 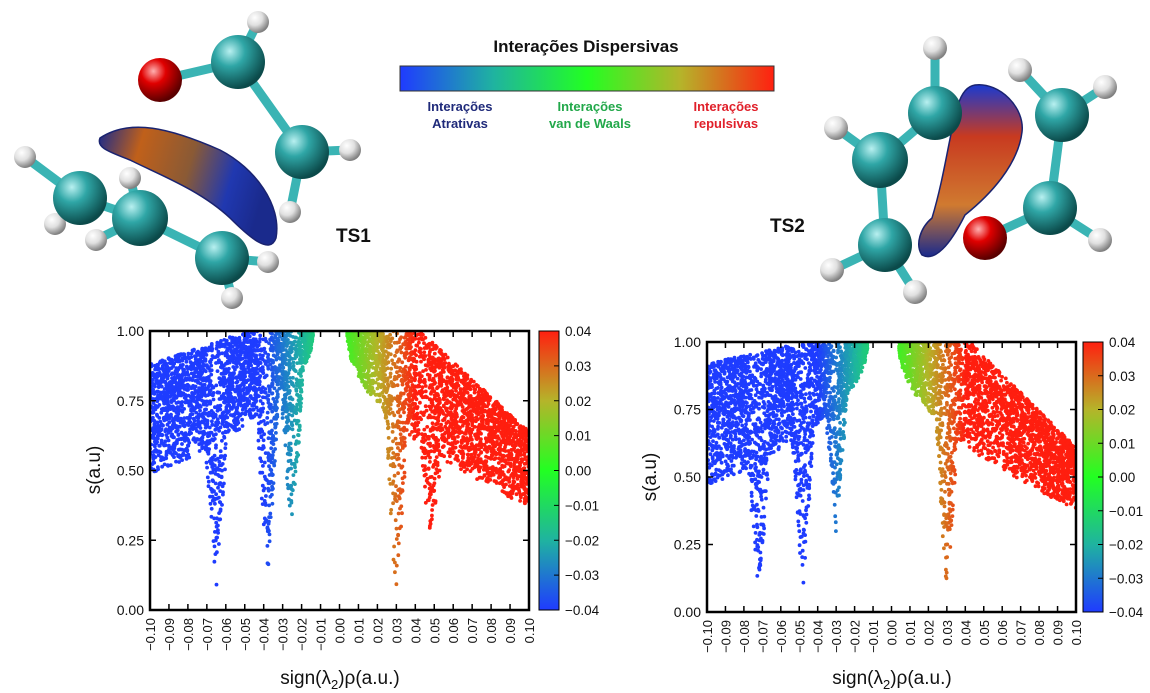 What do you see at coordinates (222, 258) in the screenshot?
I see `carbon-atom` at bounding box center [222, 258].